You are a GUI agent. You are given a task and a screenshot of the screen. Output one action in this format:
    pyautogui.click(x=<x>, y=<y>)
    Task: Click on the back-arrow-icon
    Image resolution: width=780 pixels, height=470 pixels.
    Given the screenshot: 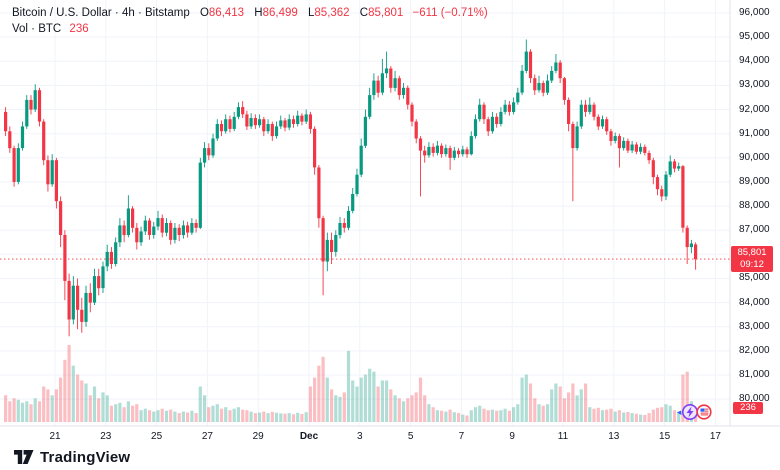 What is the action you would take?
    pyautogui.click(x=679, y=413)
    